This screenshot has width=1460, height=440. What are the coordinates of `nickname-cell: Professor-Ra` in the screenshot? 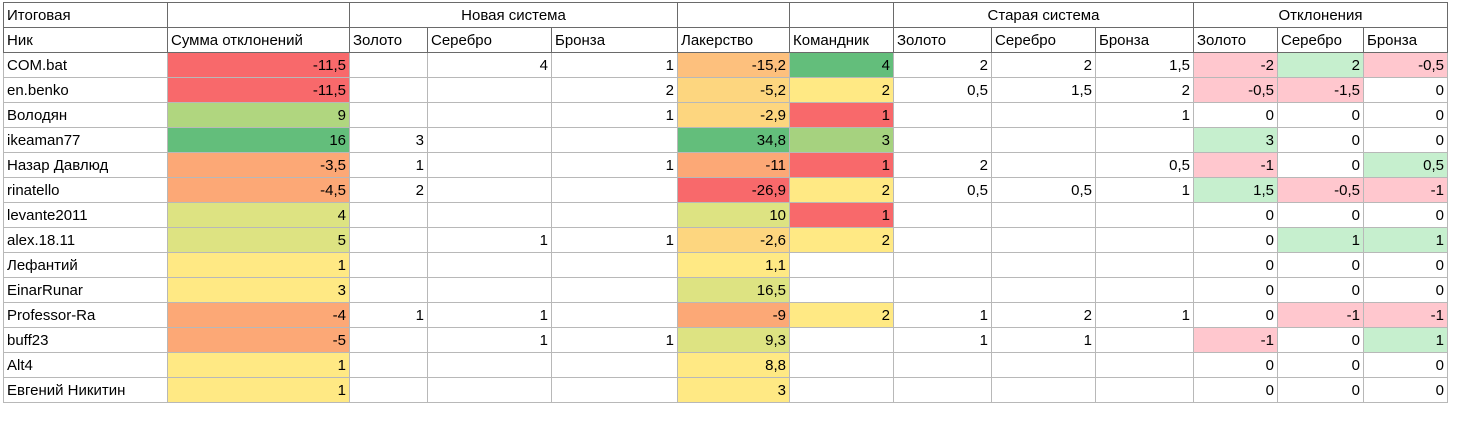 It's located at (85, 315).